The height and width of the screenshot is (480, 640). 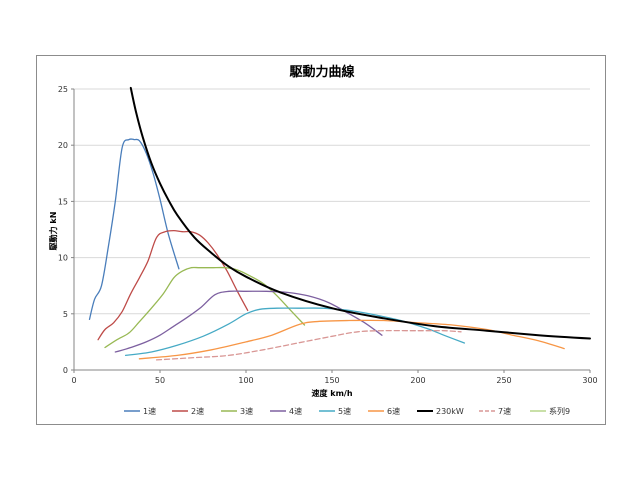 What do you see at coordinates (295, 411) in the screenshot?
I see `legend-label-3: 4速` at bounding box center [295, 411].